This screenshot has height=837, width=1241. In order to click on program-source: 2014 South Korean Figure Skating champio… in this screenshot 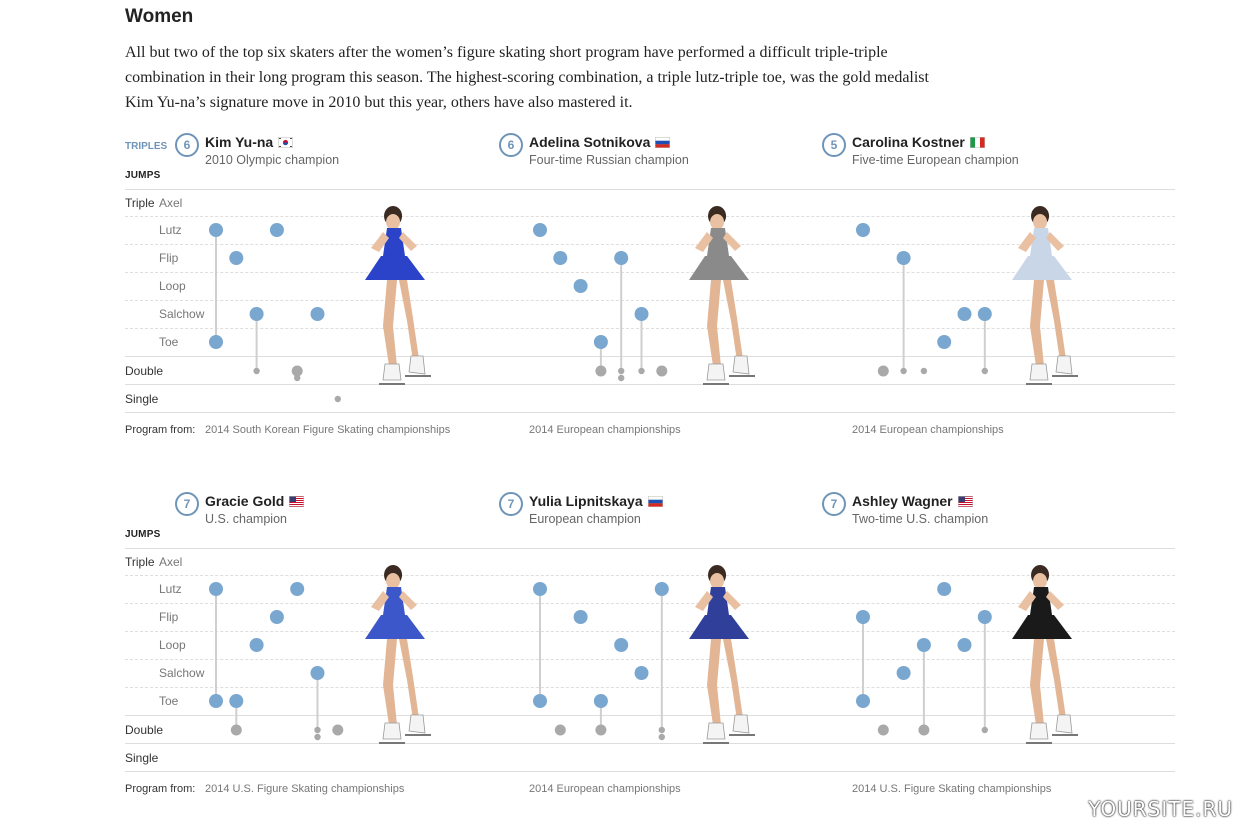, I will do `click(328, 430)`.